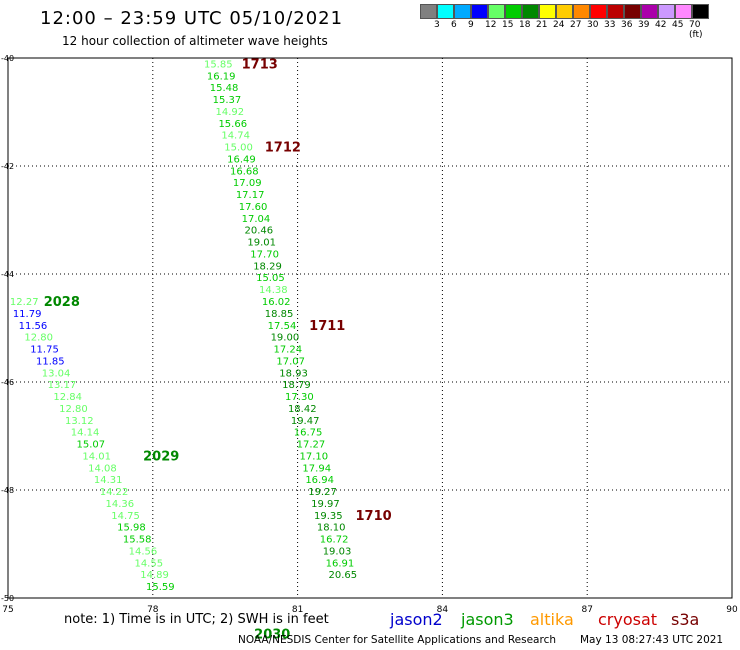 The width and height of the screenshot is (740, 650). What do you see at coordinates (732, 610) in the screenshot?
I see `x-tick-label: 90` at bounding box center [732, 610].